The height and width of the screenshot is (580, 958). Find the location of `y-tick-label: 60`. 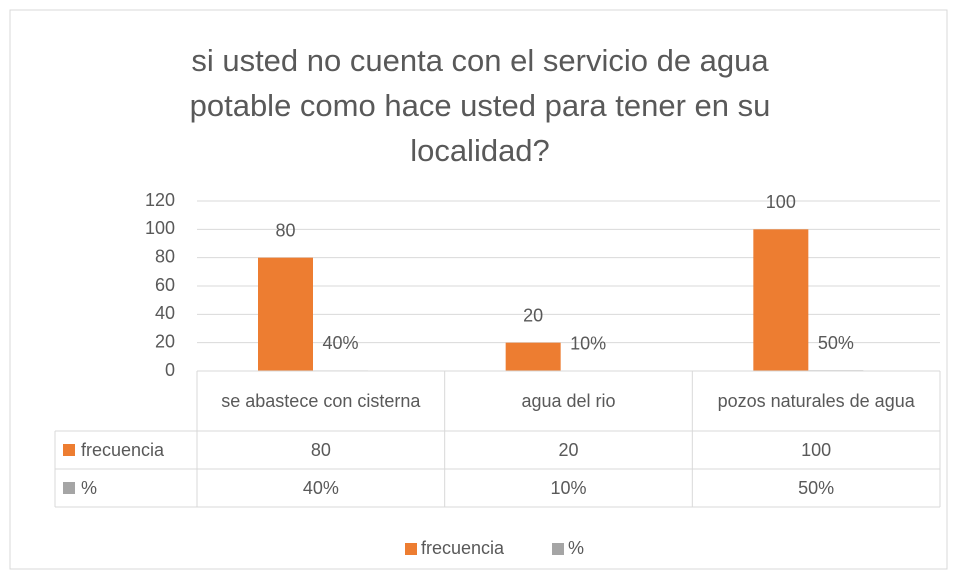

y-tick-label: 60 is located at coordinates (165, 285).